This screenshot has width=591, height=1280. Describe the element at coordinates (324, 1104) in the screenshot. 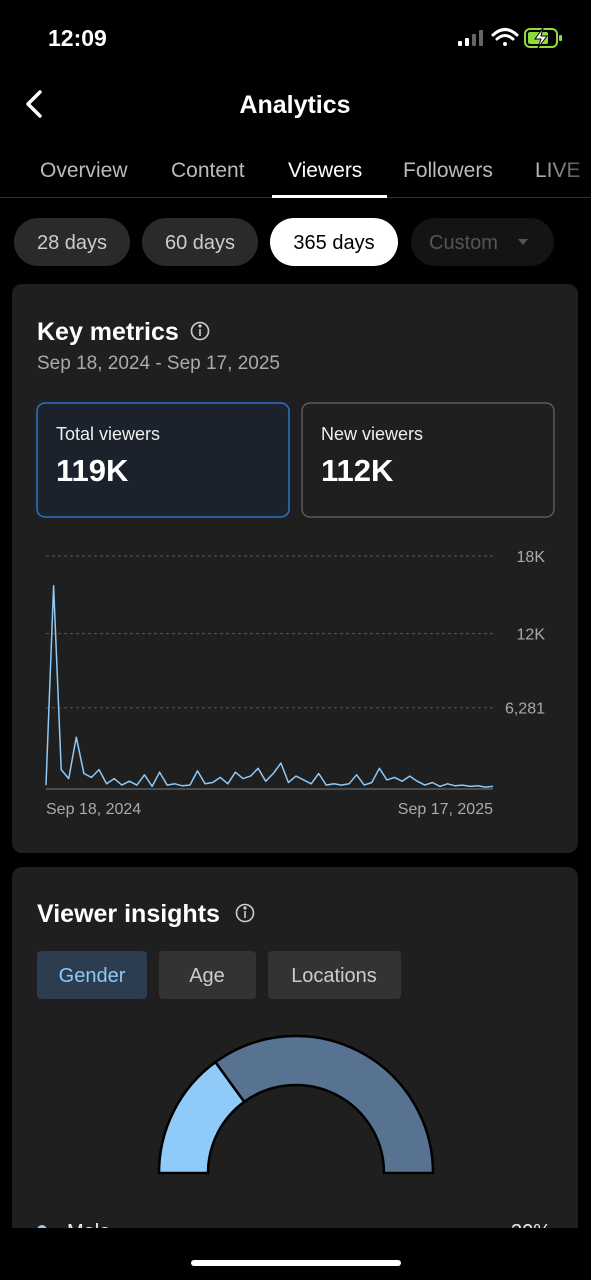

I see `gauge-segment` at that location.